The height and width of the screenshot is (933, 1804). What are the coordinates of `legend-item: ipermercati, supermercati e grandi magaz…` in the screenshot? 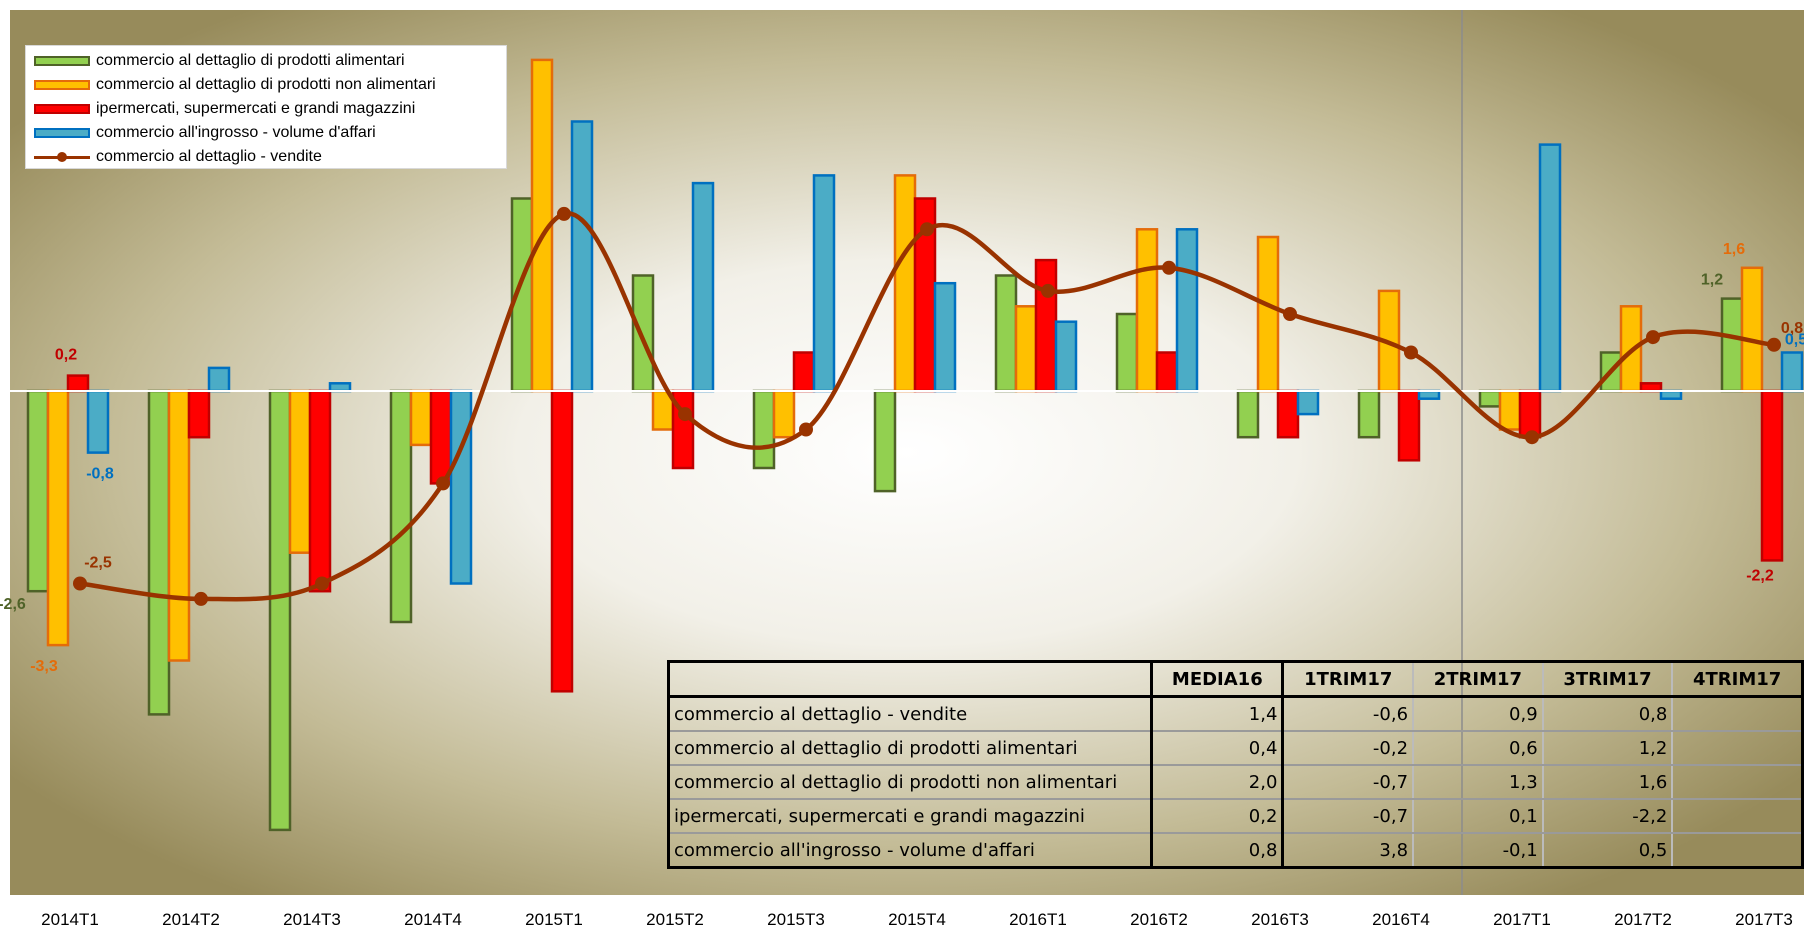 It's located at (266, 109).